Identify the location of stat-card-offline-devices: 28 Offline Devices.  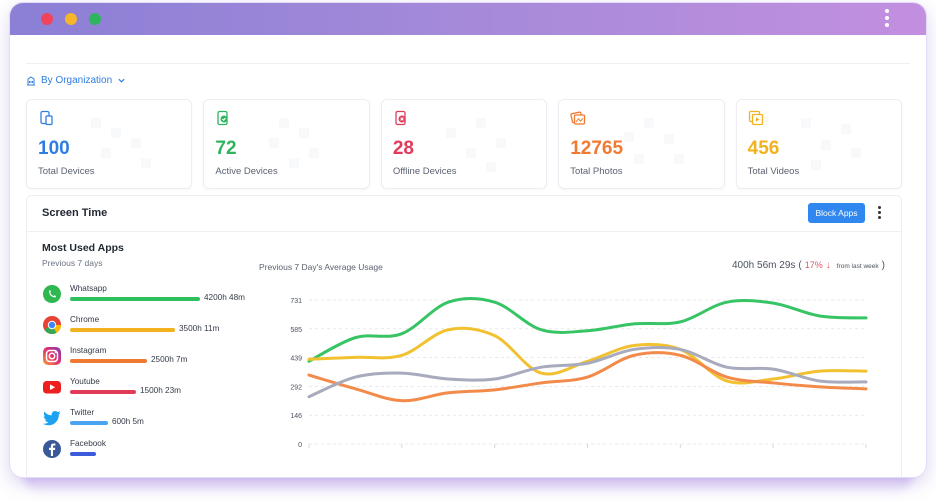
(464, 144).